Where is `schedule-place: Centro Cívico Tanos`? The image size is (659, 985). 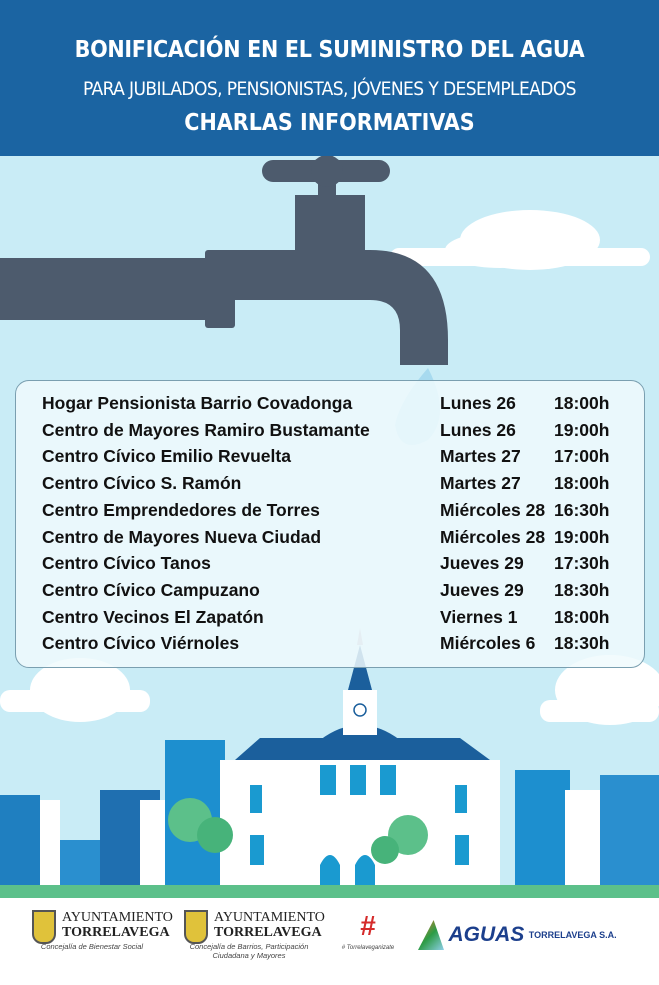 schedule-place: Centro Cívico Tanos is located at coordinates (126, 563).